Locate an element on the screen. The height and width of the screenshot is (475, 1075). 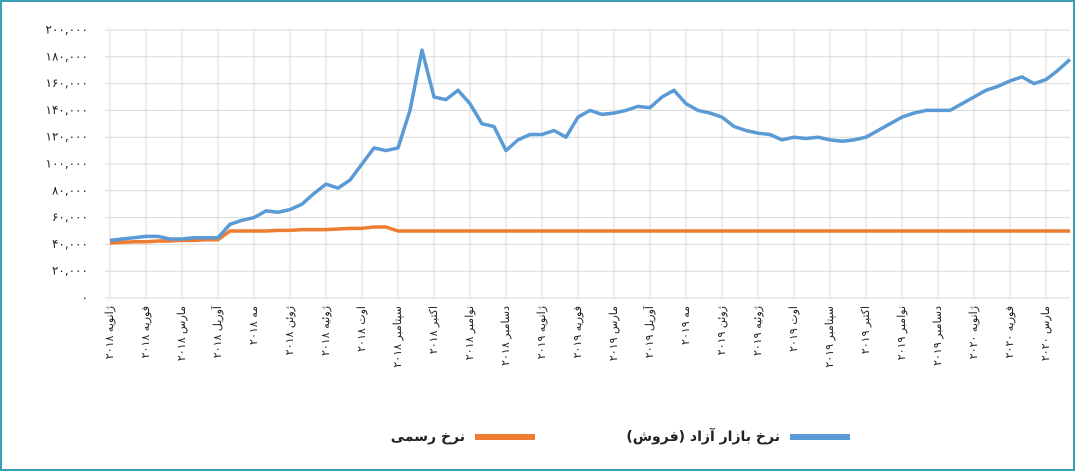
y-tick-label: ۱۴۰,۰۰۰ is located at coordinates (67, 110).